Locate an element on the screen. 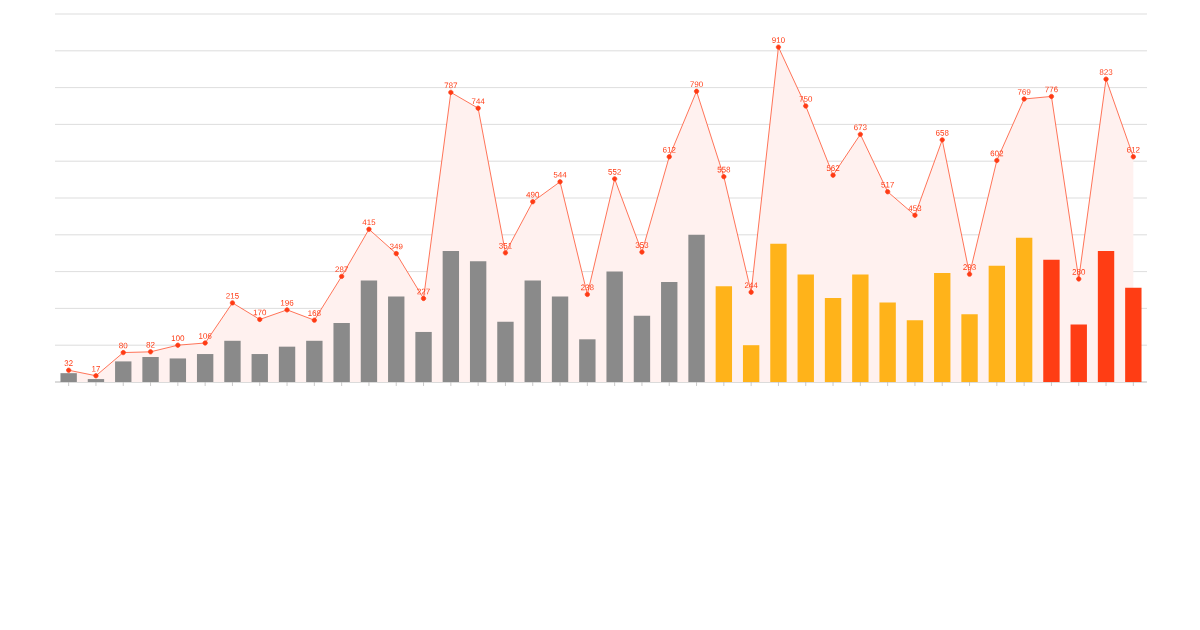 This screenshot has width=1200, height=630. data-label: 238 is located at coordinates (587, 287).